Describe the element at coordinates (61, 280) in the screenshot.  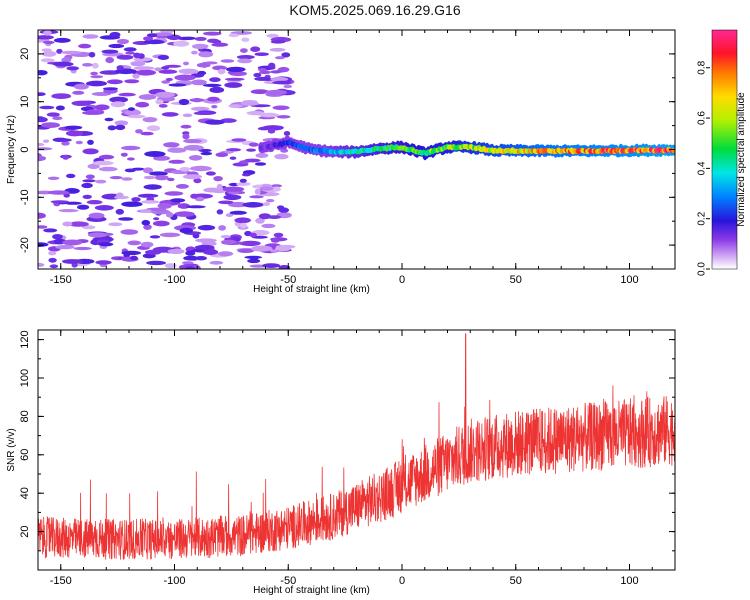
I see `x-tick-label: -150` at that location.